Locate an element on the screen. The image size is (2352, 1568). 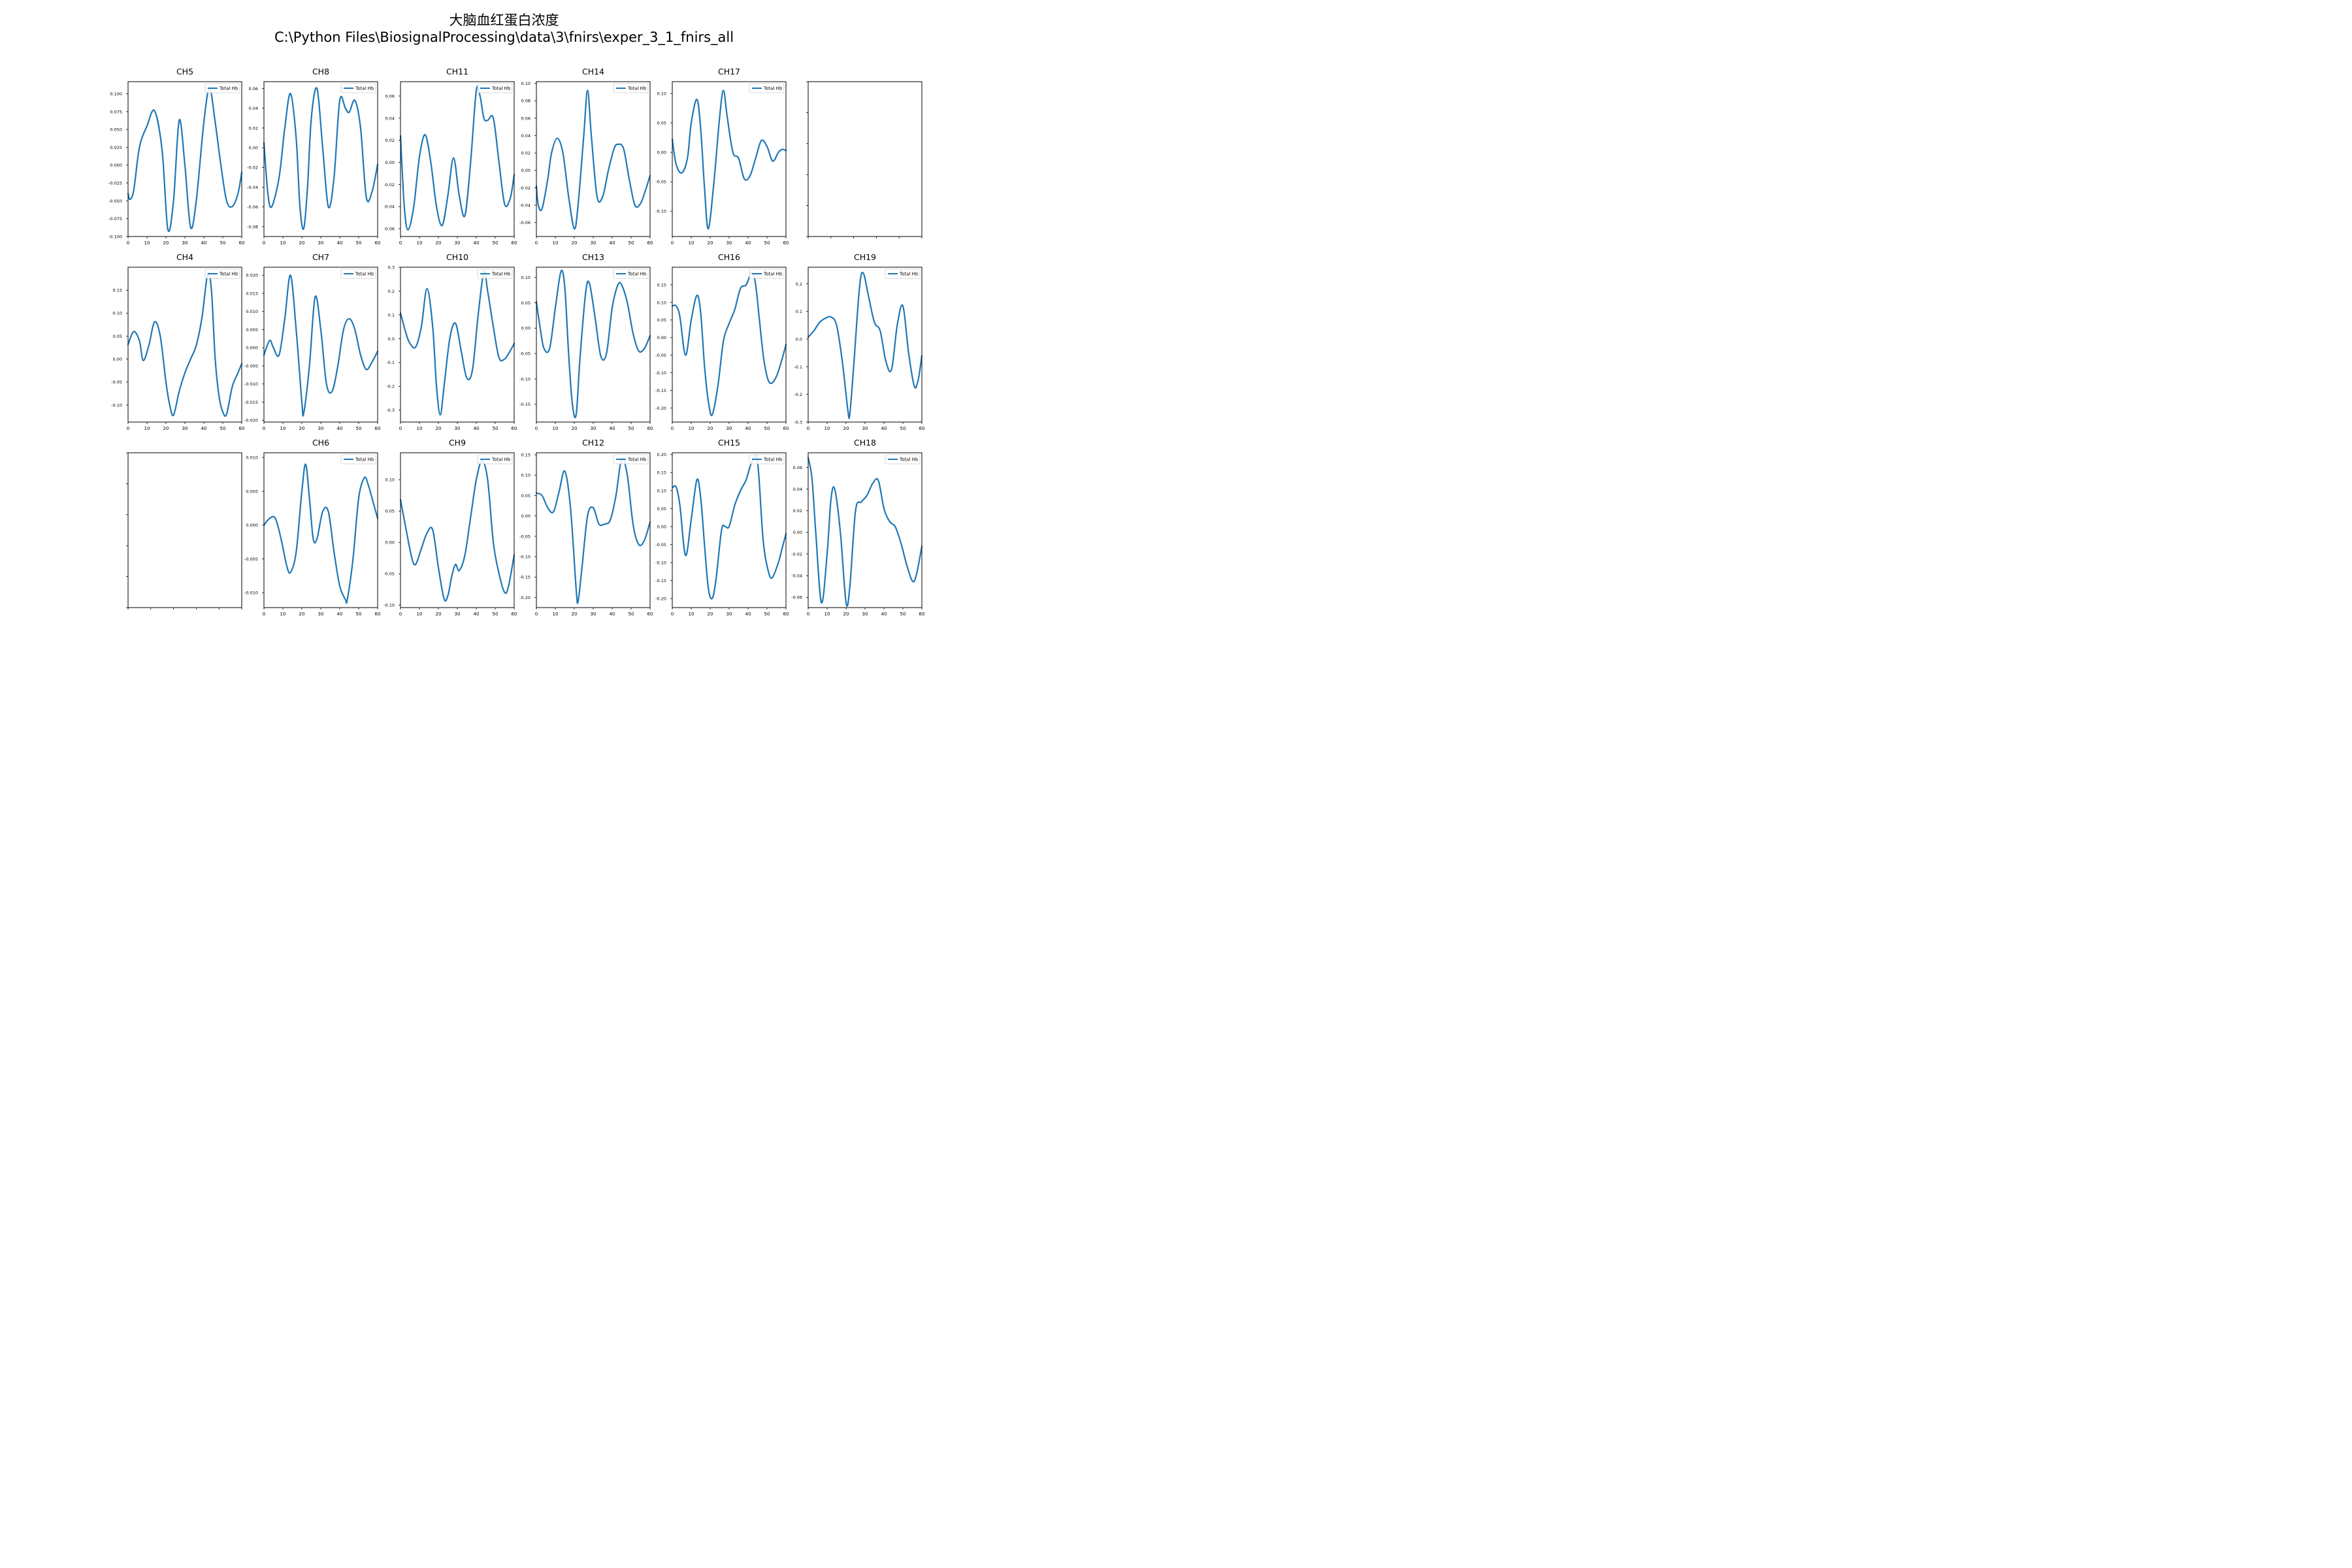
y-tick-label: -0.10 is located at coordinates (525, 379).